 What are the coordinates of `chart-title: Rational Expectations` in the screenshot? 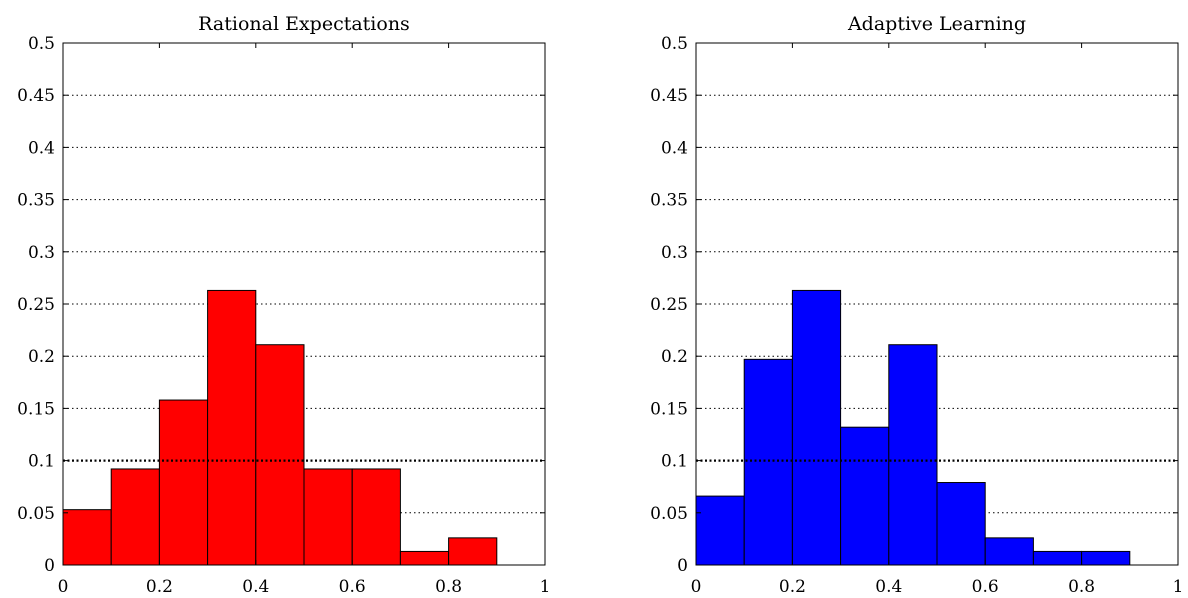 It's located at (304, 24).